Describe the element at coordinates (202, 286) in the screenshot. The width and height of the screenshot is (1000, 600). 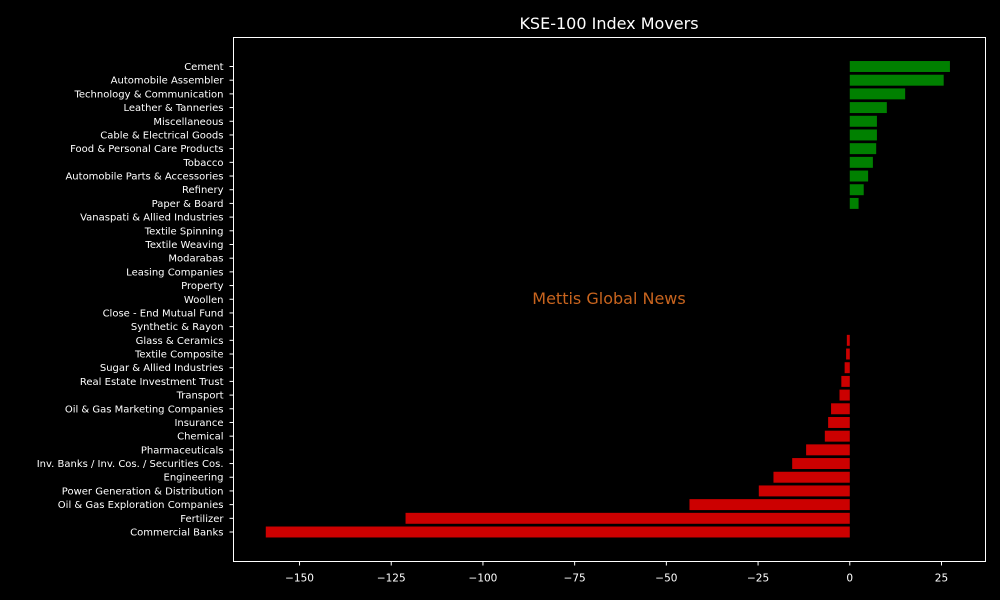
I see `category-label-16: Property` at that location.